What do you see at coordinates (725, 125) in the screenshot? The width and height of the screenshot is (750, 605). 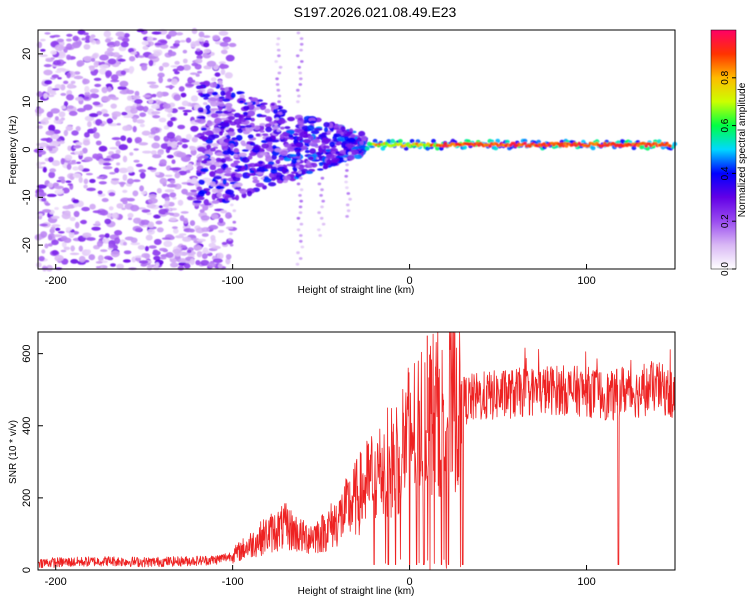 I see `colorbar-tick-label: 0.6` at bounding box center [725, 125].